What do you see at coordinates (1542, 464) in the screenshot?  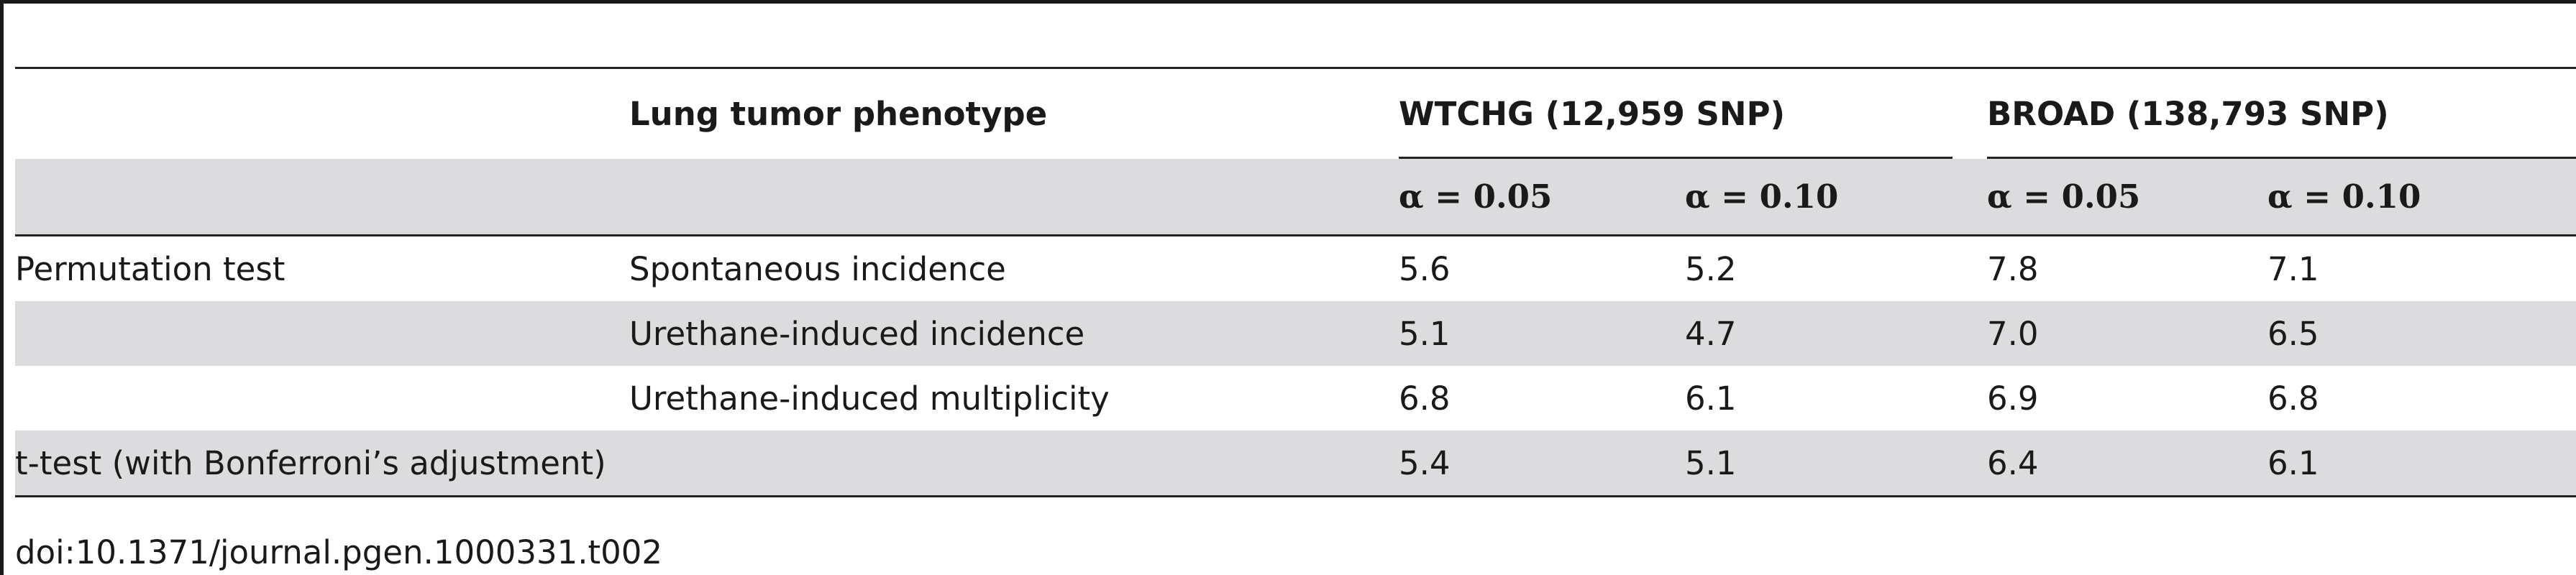 I see `row-value: 5.4` at bounding box center [1542, 464].